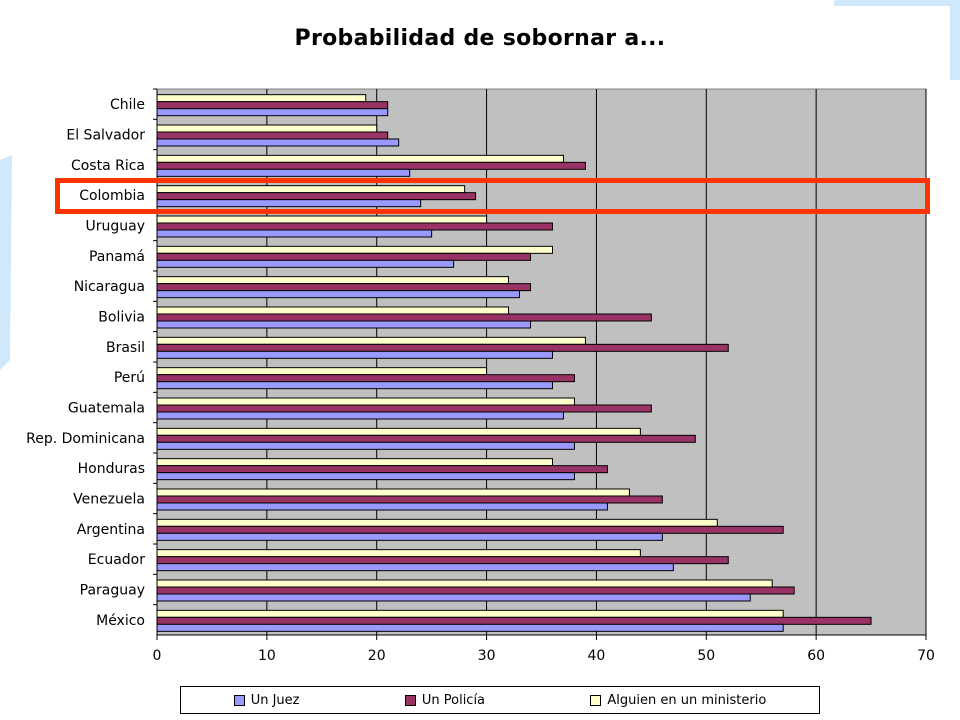 This screenshot has width=960, height=720. What do you see at coordinates (106, 409) in the screenshot?
I see `category-label: Guatemala` at bounding box center [106, 409].